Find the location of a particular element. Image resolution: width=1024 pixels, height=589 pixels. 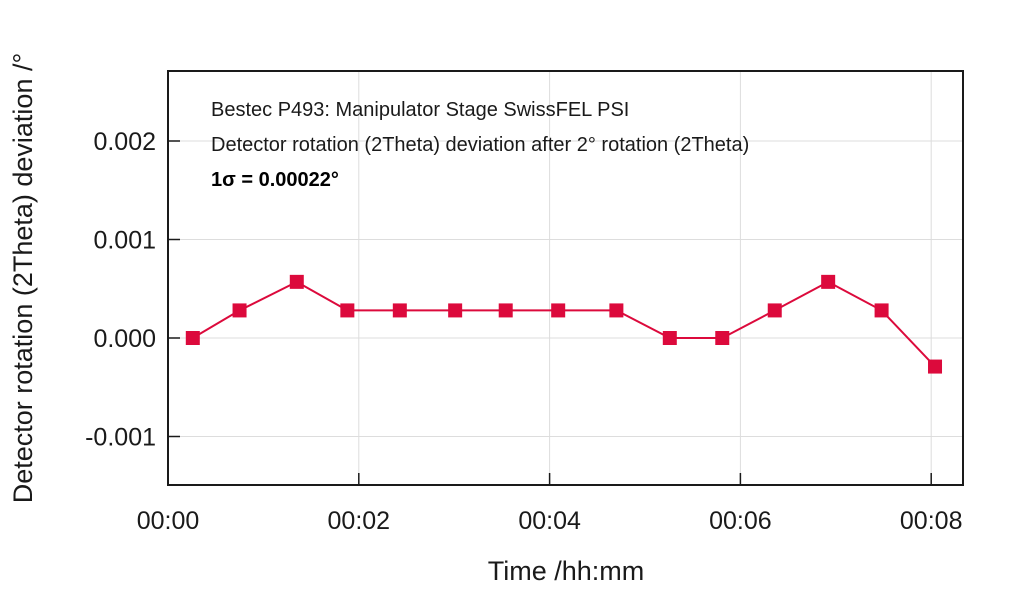

series-line is located at coordinates (564, 324).